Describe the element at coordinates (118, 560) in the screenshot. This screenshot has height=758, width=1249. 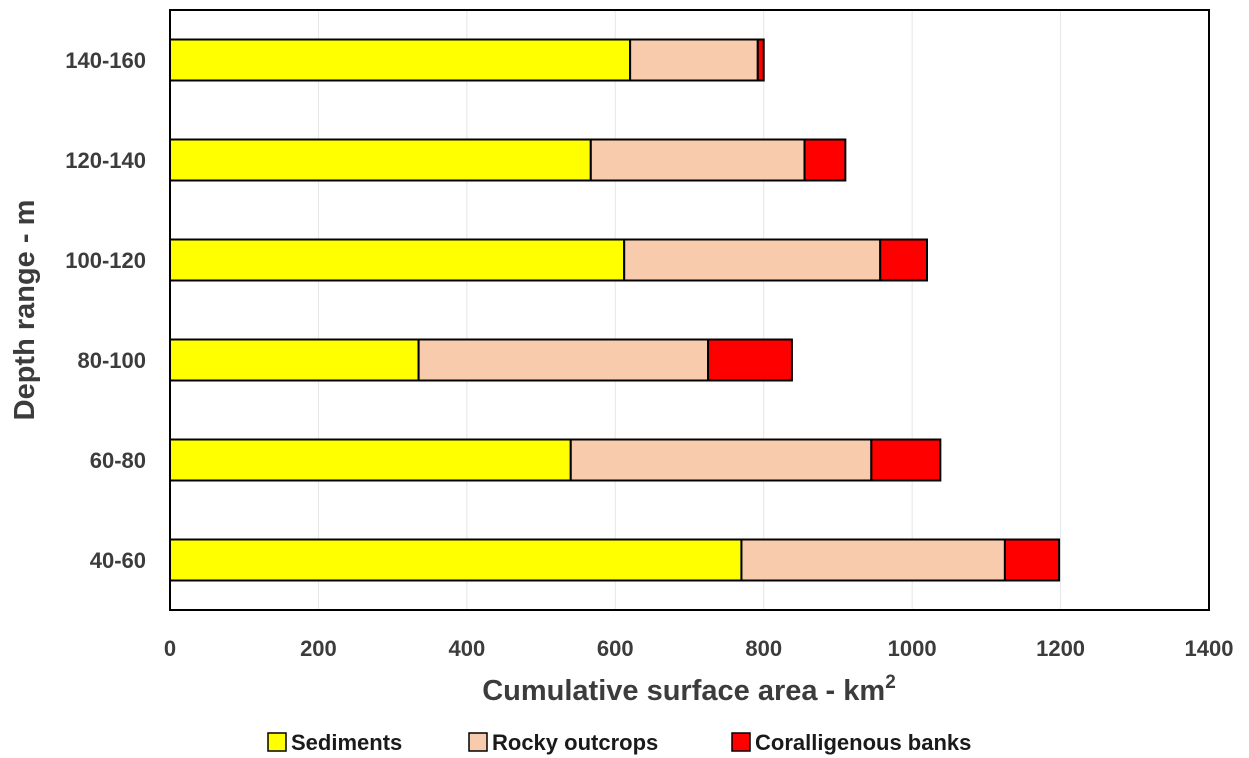
I see `y-tick-label: 40-60` at that location.